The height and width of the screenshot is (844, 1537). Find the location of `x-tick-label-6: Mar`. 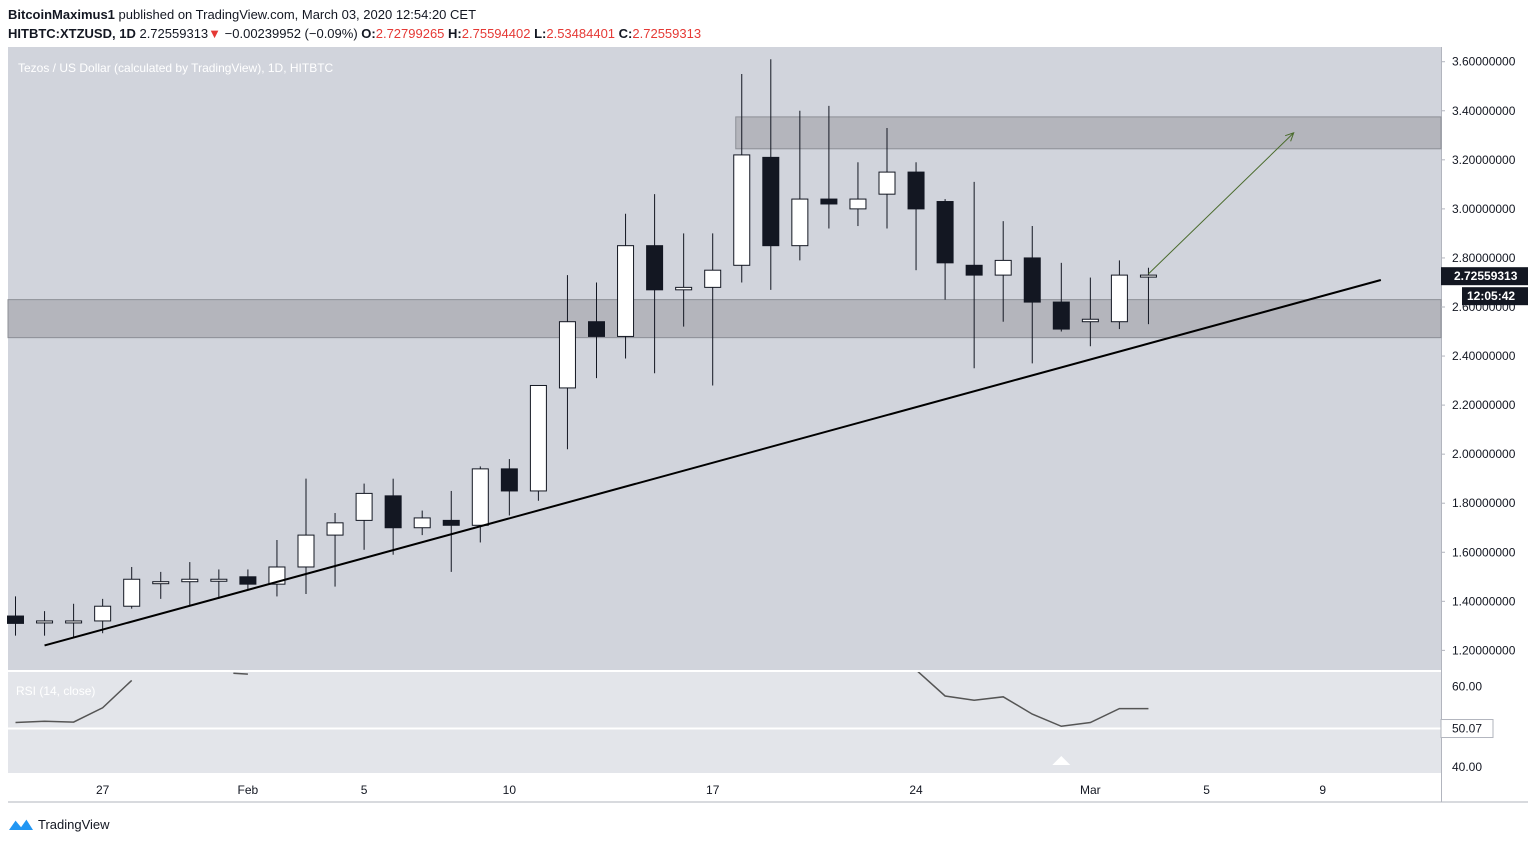

x-tick-label-6: Mar is located at coordinates (1090, 790).